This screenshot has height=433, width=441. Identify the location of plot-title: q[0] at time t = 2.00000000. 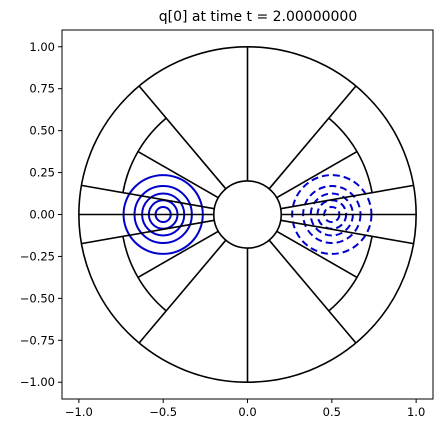
(258, 17).